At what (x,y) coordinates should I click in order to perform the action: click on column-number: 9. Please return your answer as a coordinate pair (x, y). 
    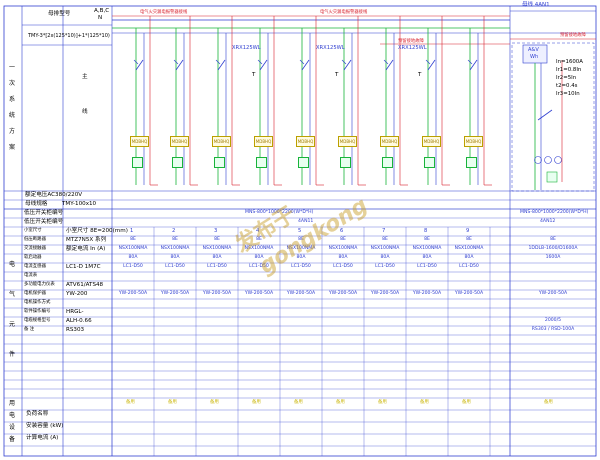
    Looking at the image, I should click on (468, 231).